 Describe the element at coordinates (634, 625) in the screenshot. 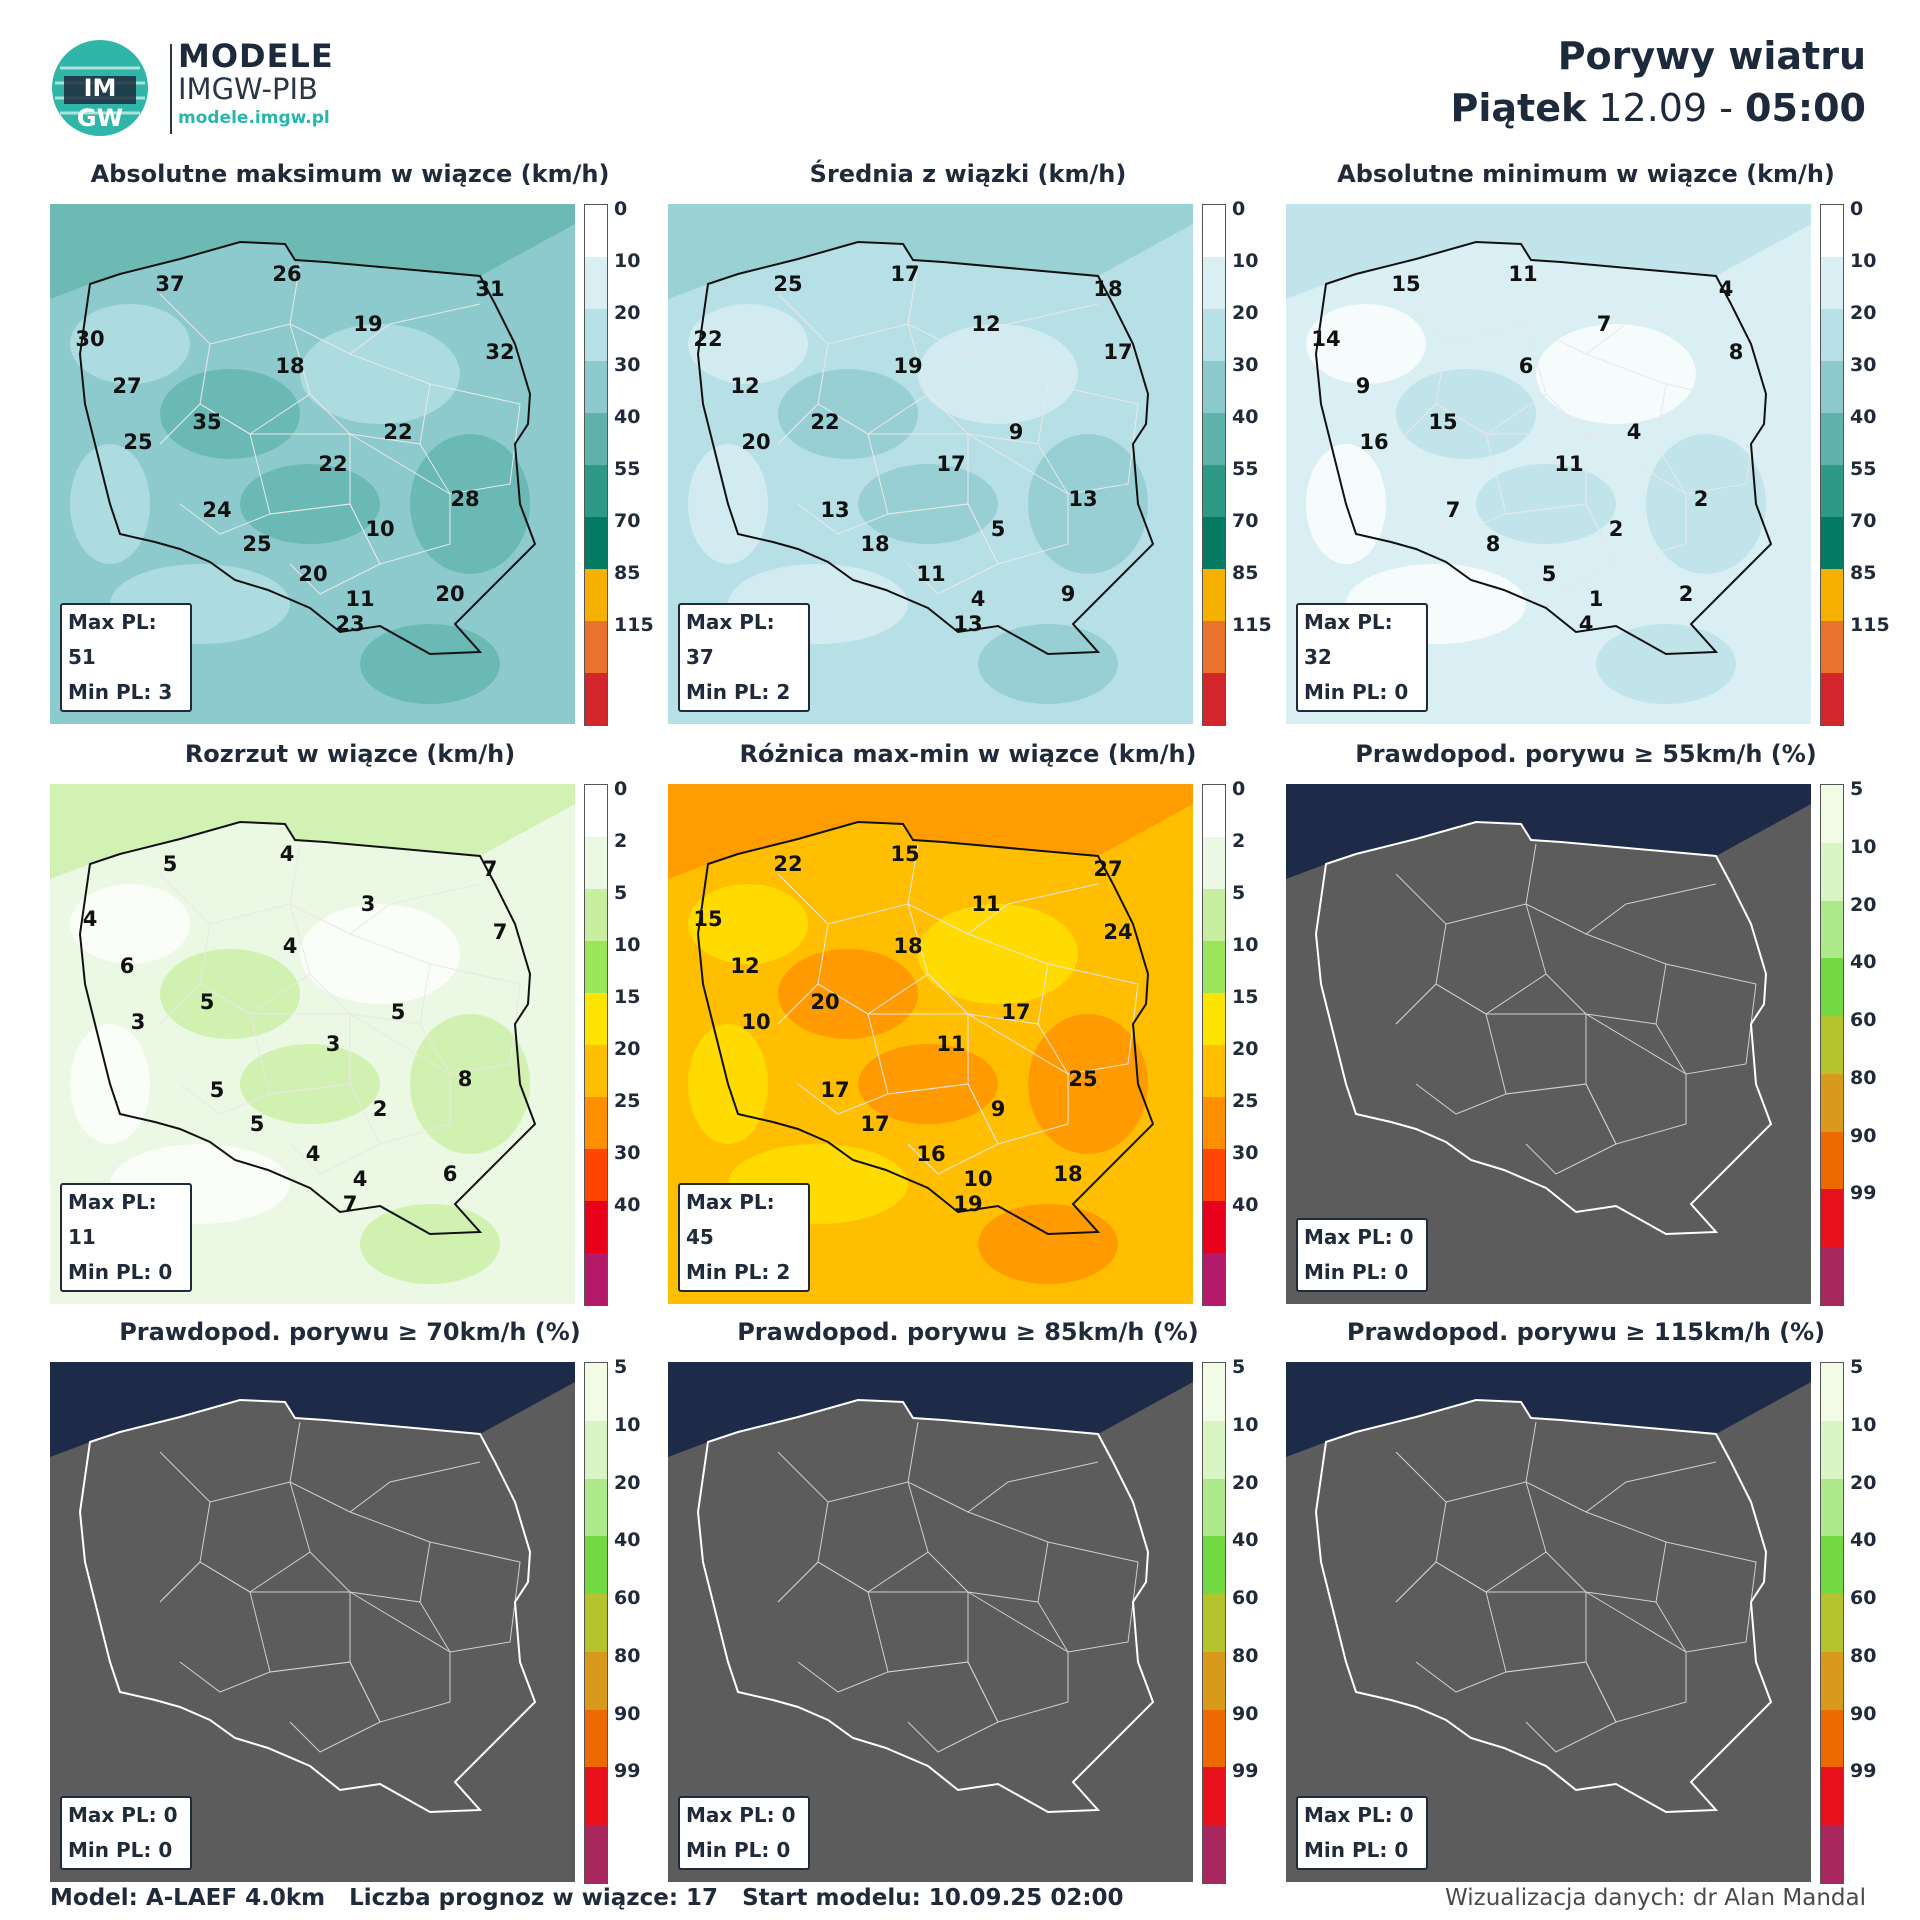

I see `colorbar-tick-label: 115` at that location.